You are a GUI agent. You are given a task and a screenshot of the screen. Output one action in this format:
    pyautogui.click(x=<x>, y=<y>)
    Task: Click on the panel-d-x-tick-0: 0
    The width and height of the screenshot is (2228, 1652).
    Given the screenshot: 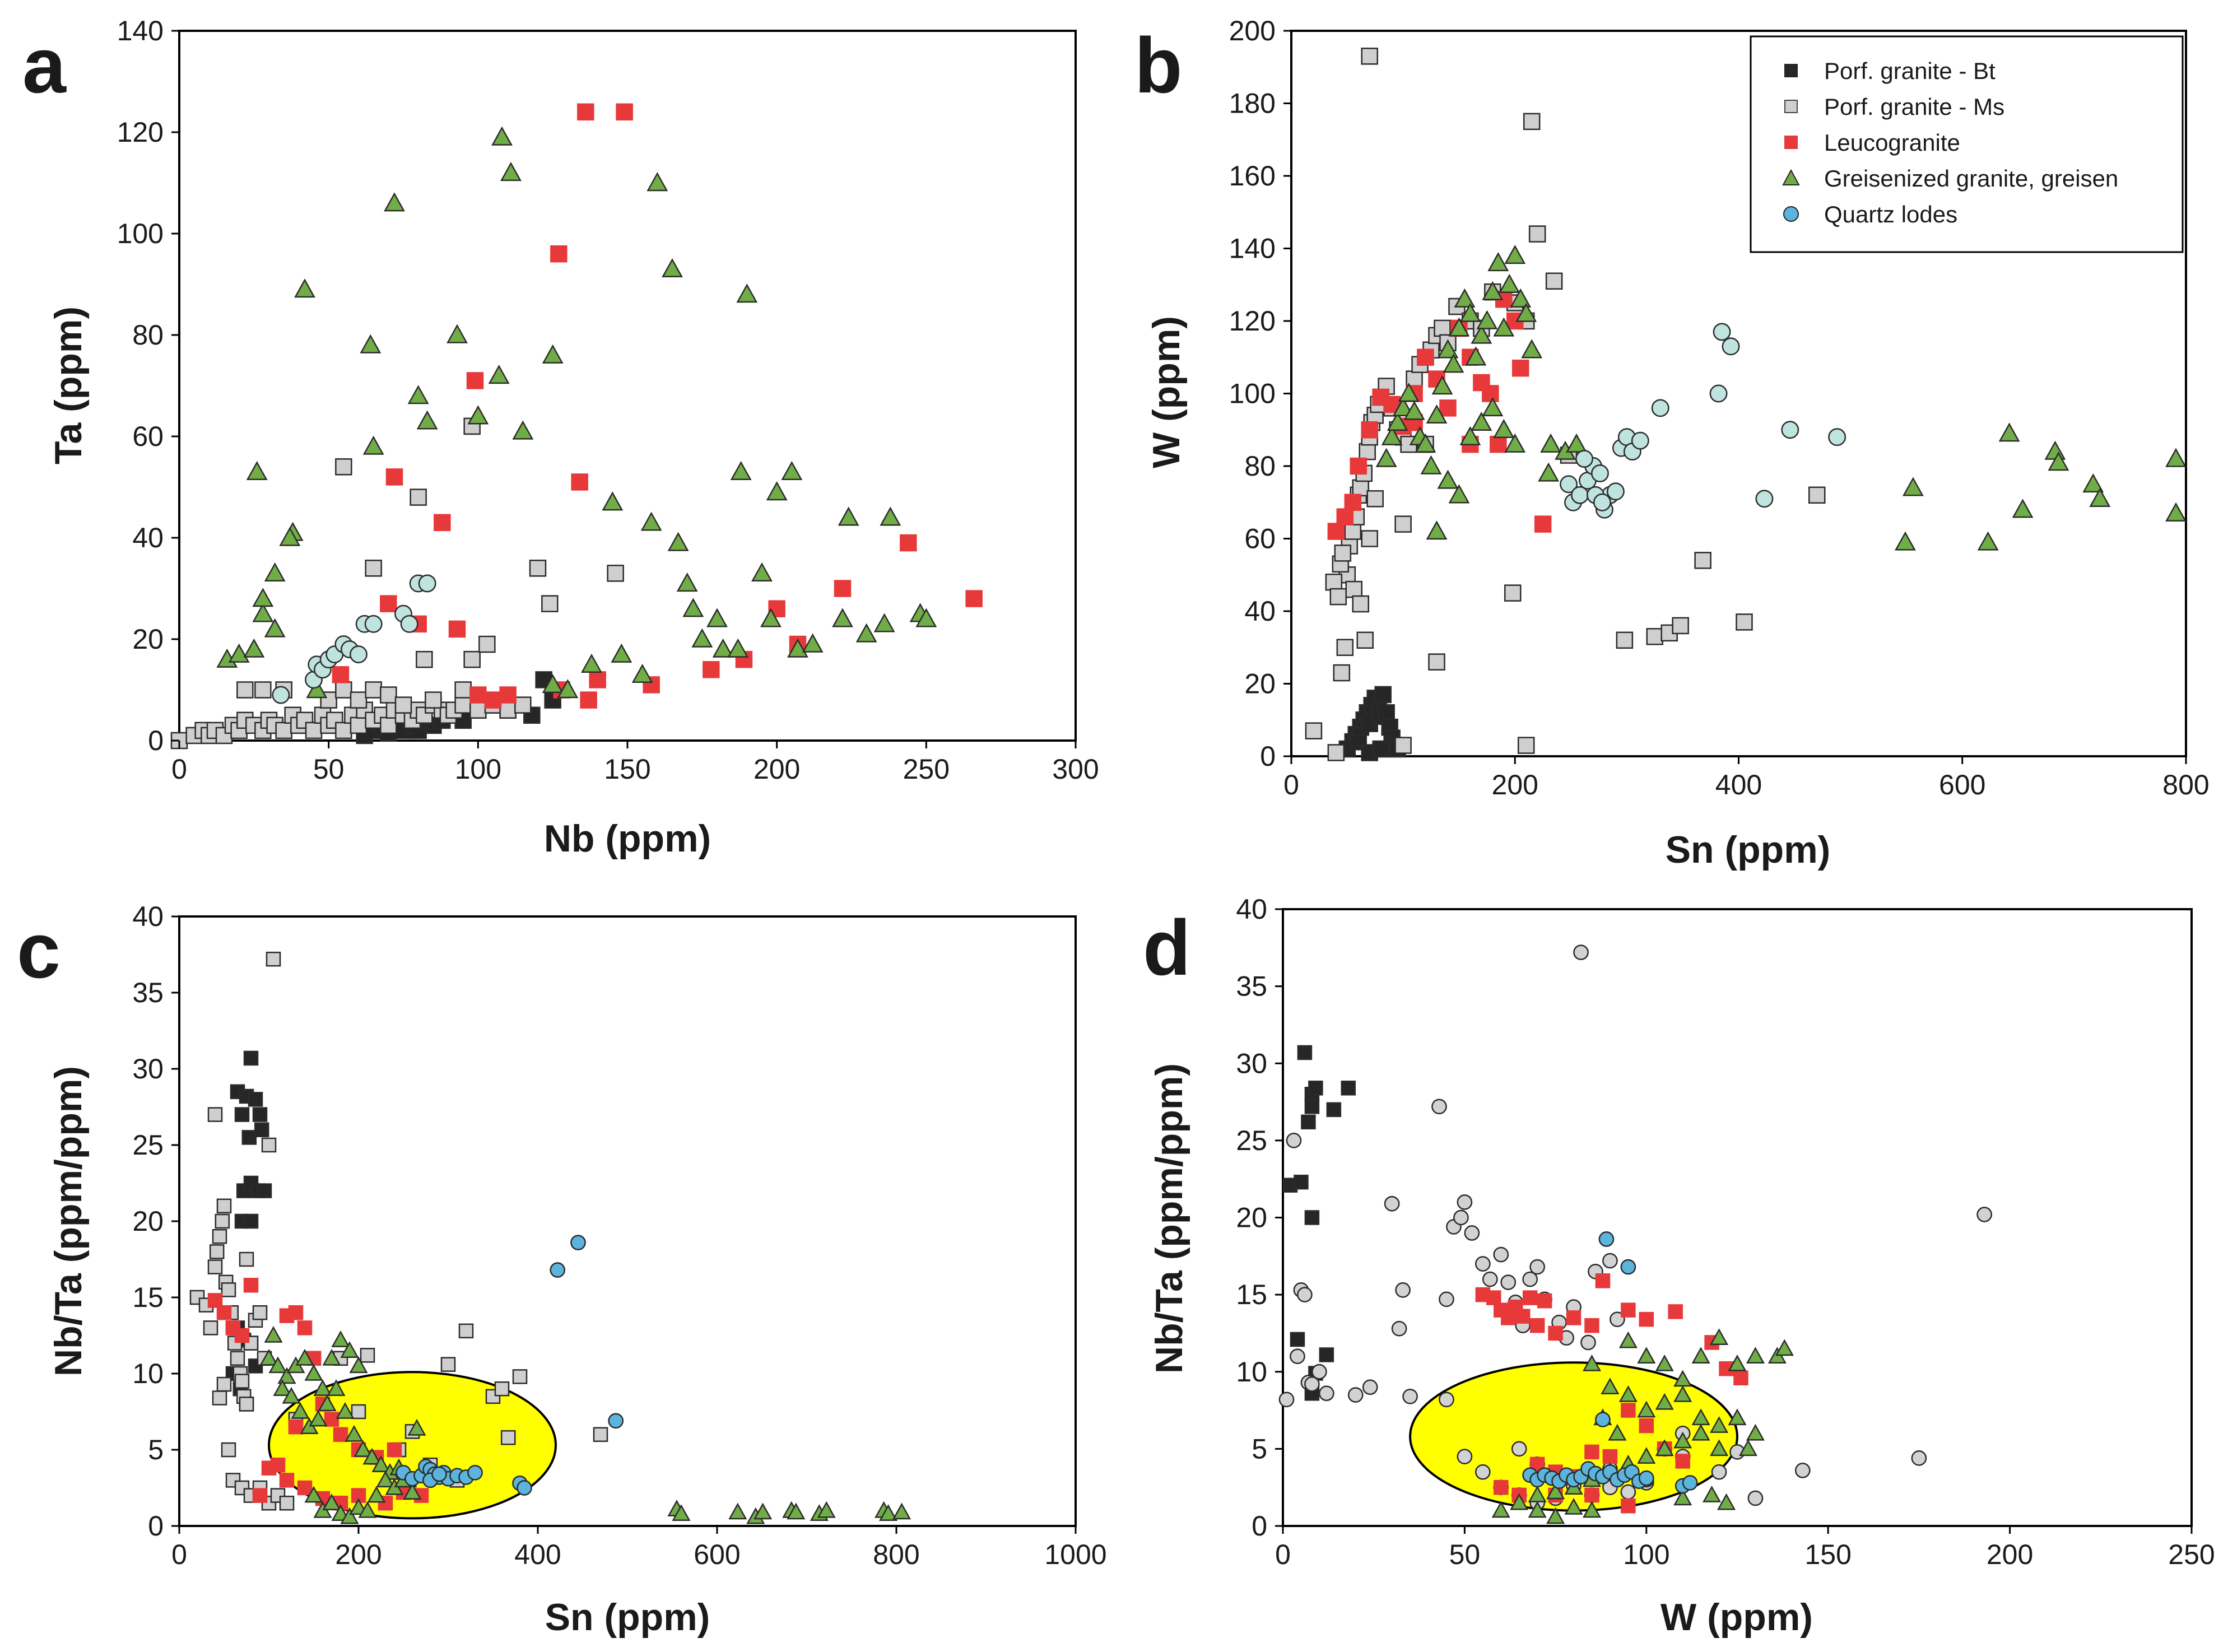 What is the action you would take?
    pyautogui.click(x=1283, y=1554)
    